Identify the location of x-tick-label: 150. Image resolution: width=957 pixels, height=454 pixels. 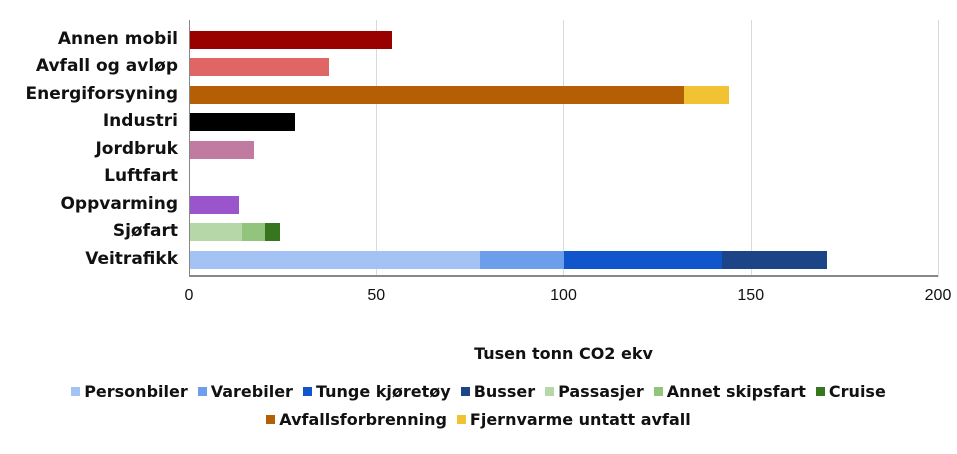
(751, 295).